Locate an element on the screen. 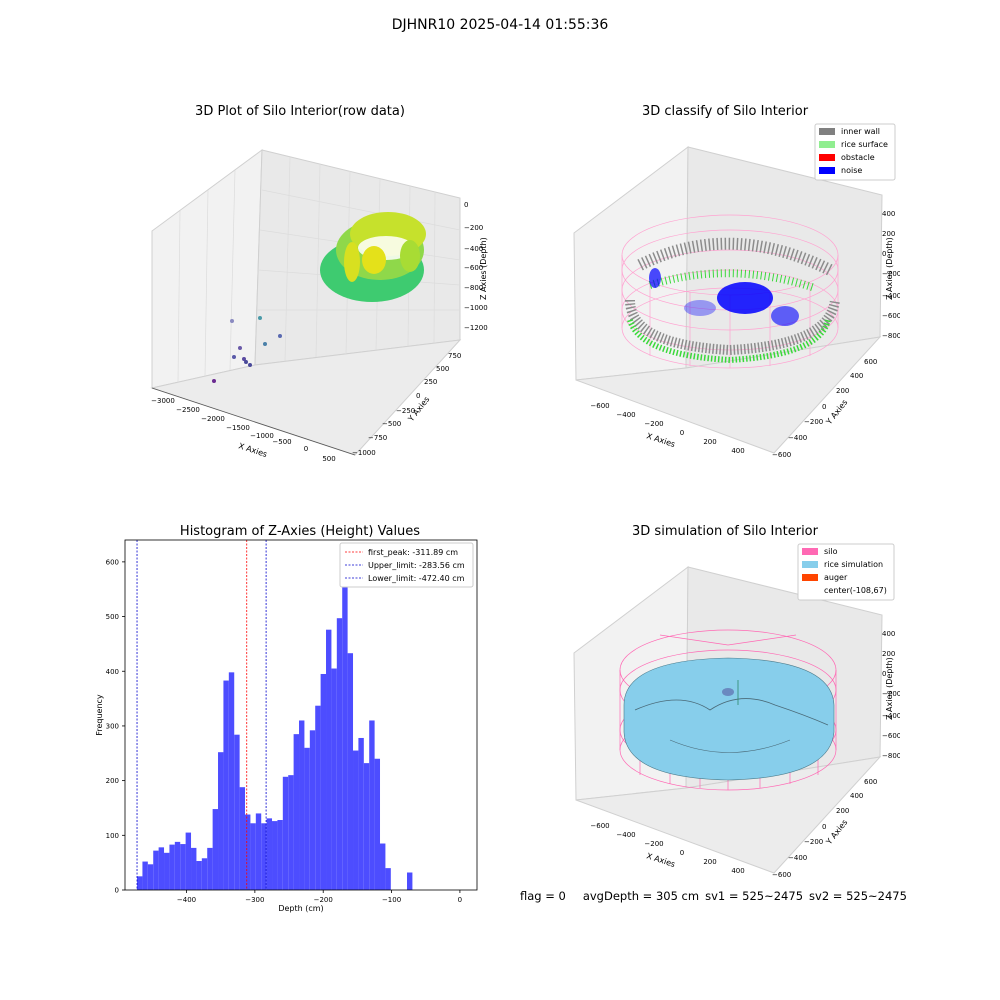  raw-xtick: −1500 is located at coordinates (238, 428).